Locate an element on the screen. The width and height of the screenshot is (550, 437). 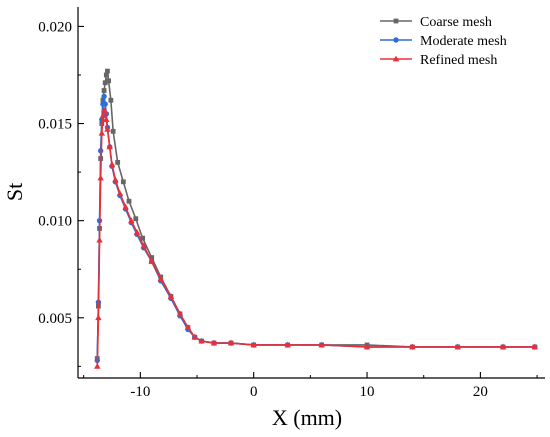
legend-label: Refined mesh is located at coordinates (458, 60).